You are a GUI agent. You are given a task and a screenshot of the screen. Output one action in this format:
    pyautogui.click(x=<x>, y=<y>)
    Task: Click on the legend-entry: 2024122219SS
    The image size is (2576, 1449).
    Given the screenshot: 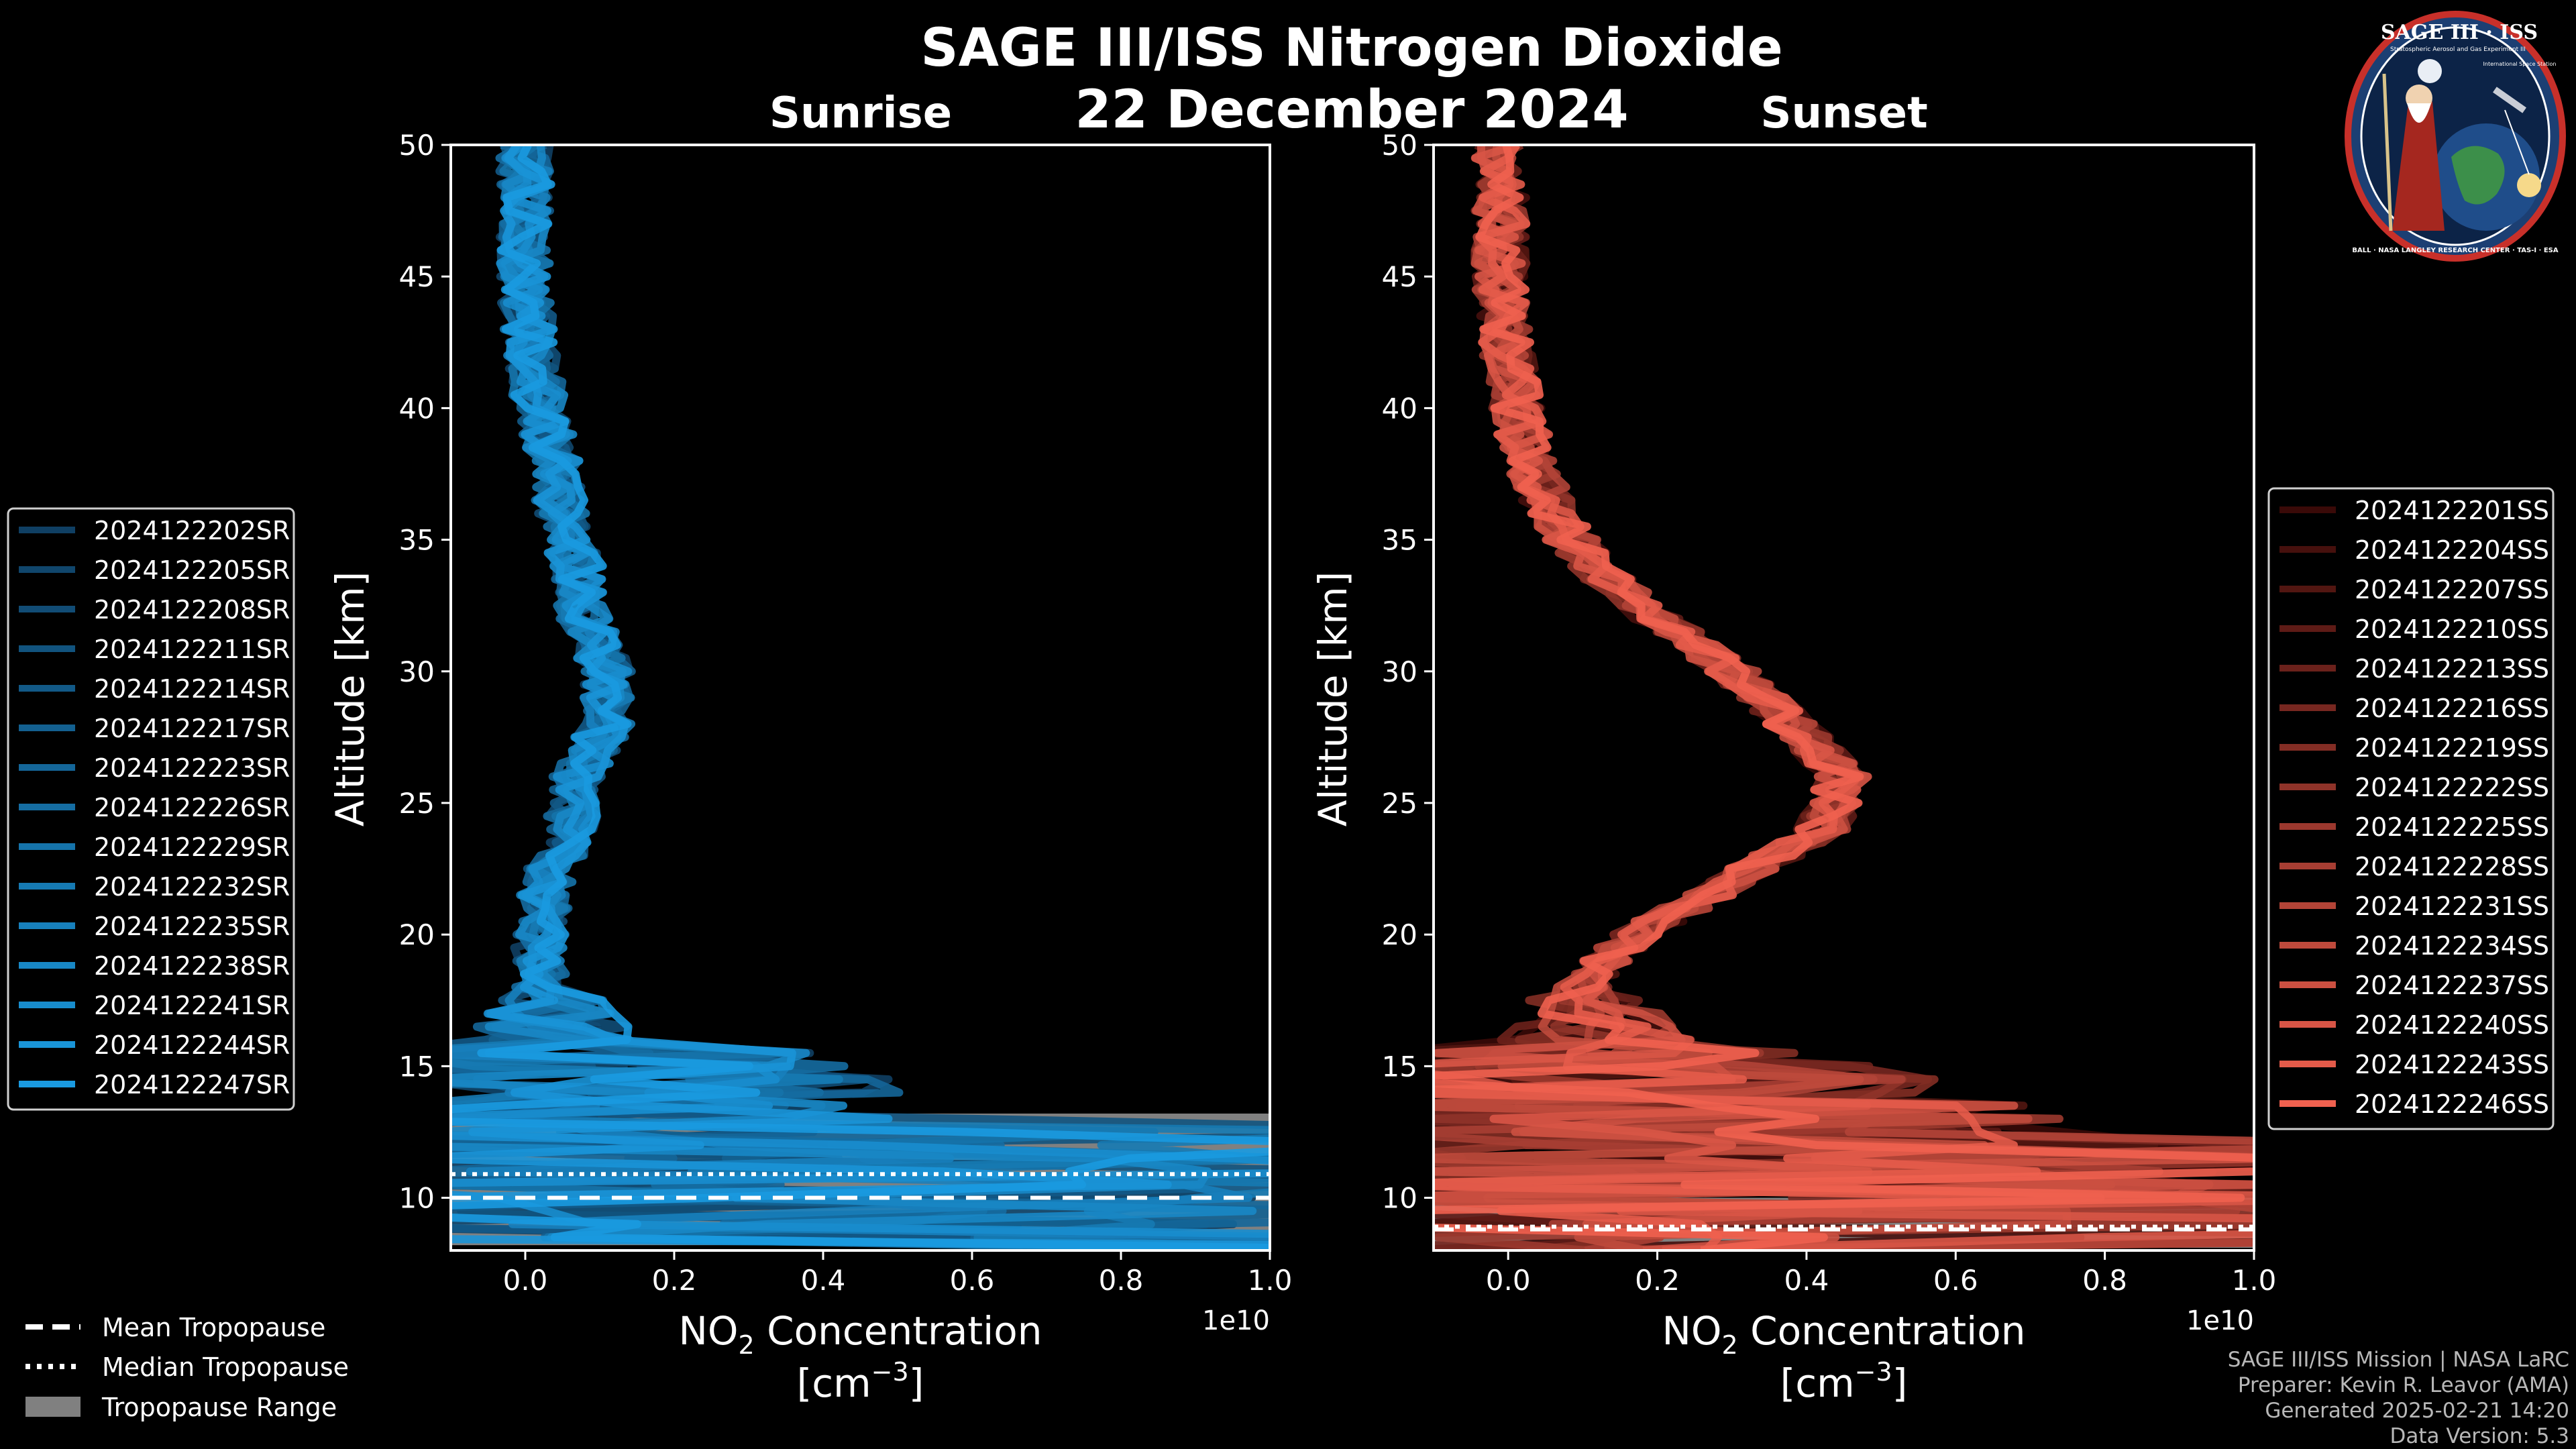 What is the action you would take?
    pyautogui.click(x=2452, y=748)
    